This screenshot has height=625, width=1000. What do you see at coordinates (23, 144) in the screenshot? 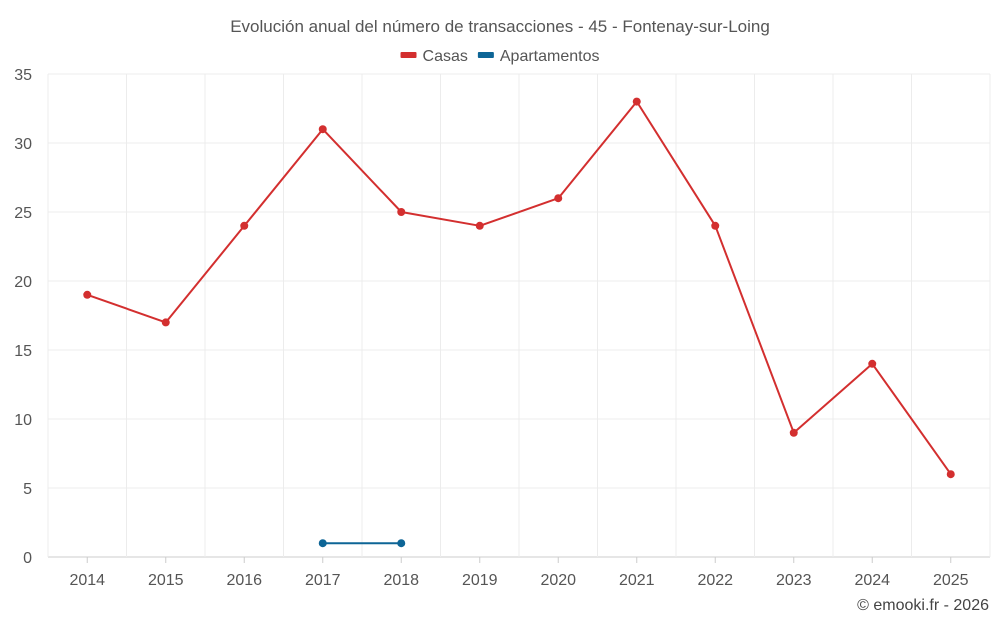
I see `y-tick-label: 30` at bounding box center [23, 144].